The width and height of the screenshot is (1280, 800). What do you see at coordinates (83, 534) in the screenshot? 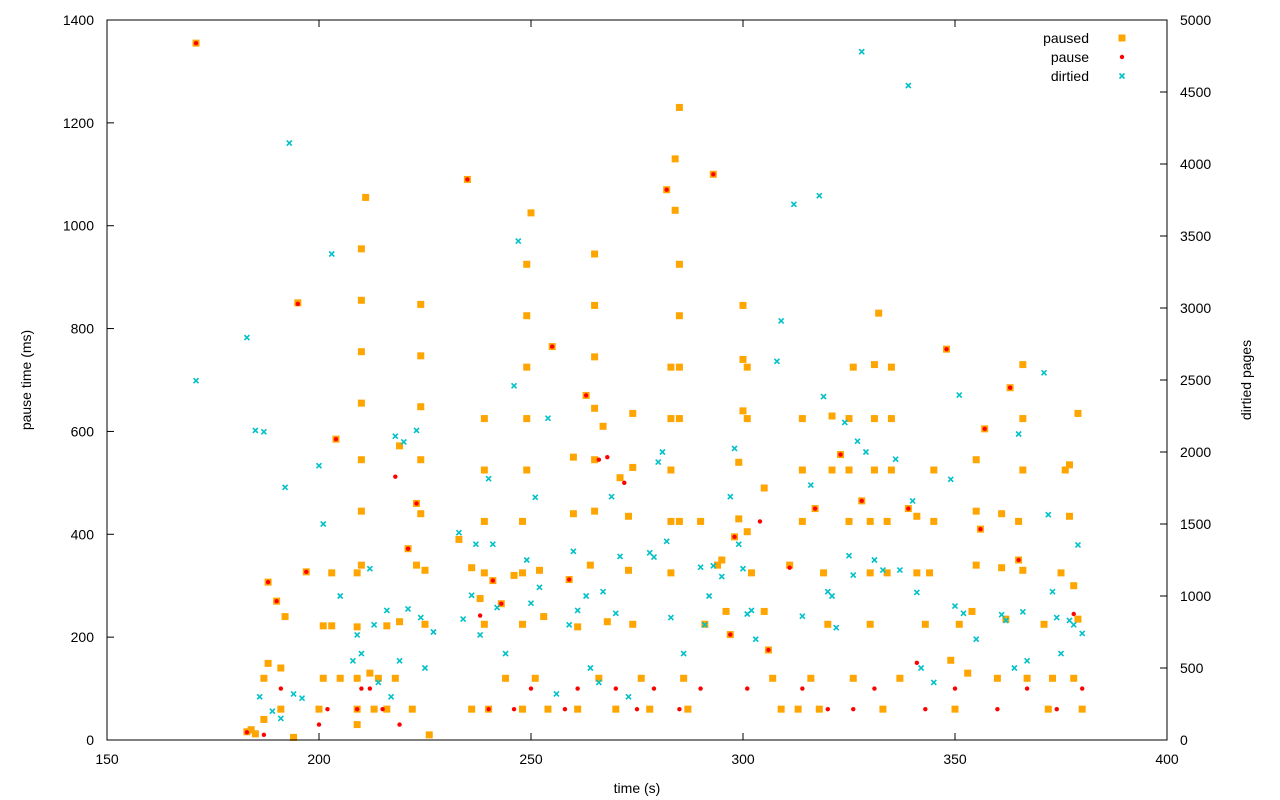
I see `y-tick-label: 400` at bounding box center [83, 534].